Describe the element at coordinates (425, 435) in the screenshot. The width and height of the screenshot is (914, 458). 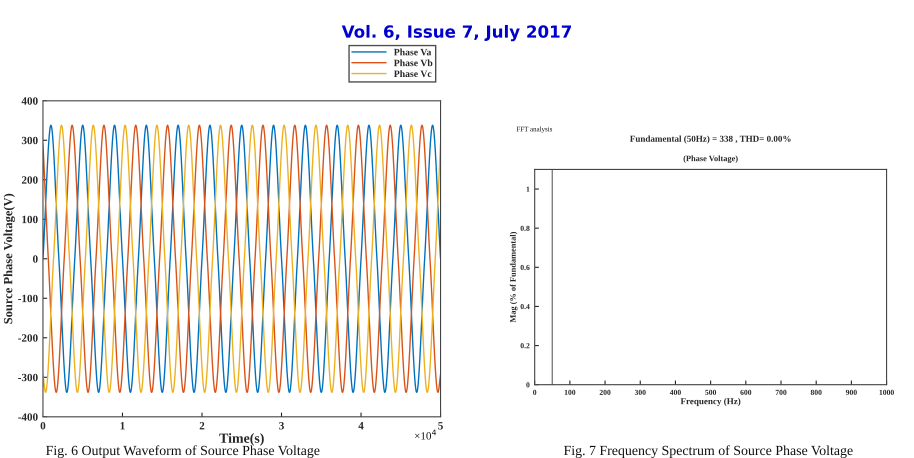
I see `text: ×10$^{4}$` at that location.